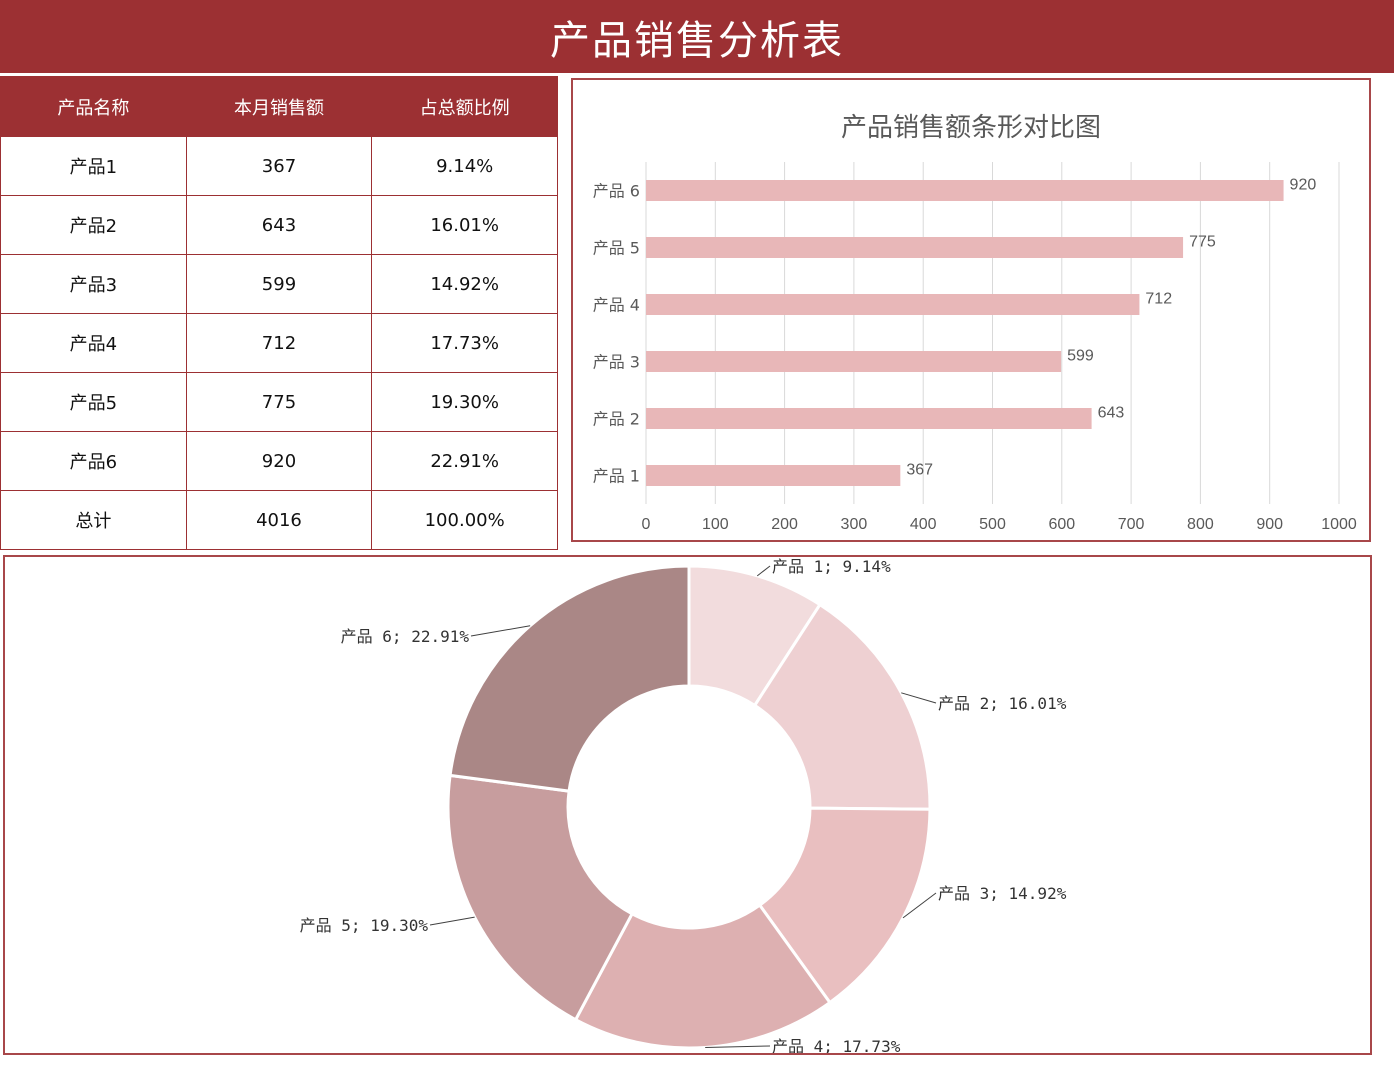  I want to click on cell-ratio: 22.91%, so click(464, 461).